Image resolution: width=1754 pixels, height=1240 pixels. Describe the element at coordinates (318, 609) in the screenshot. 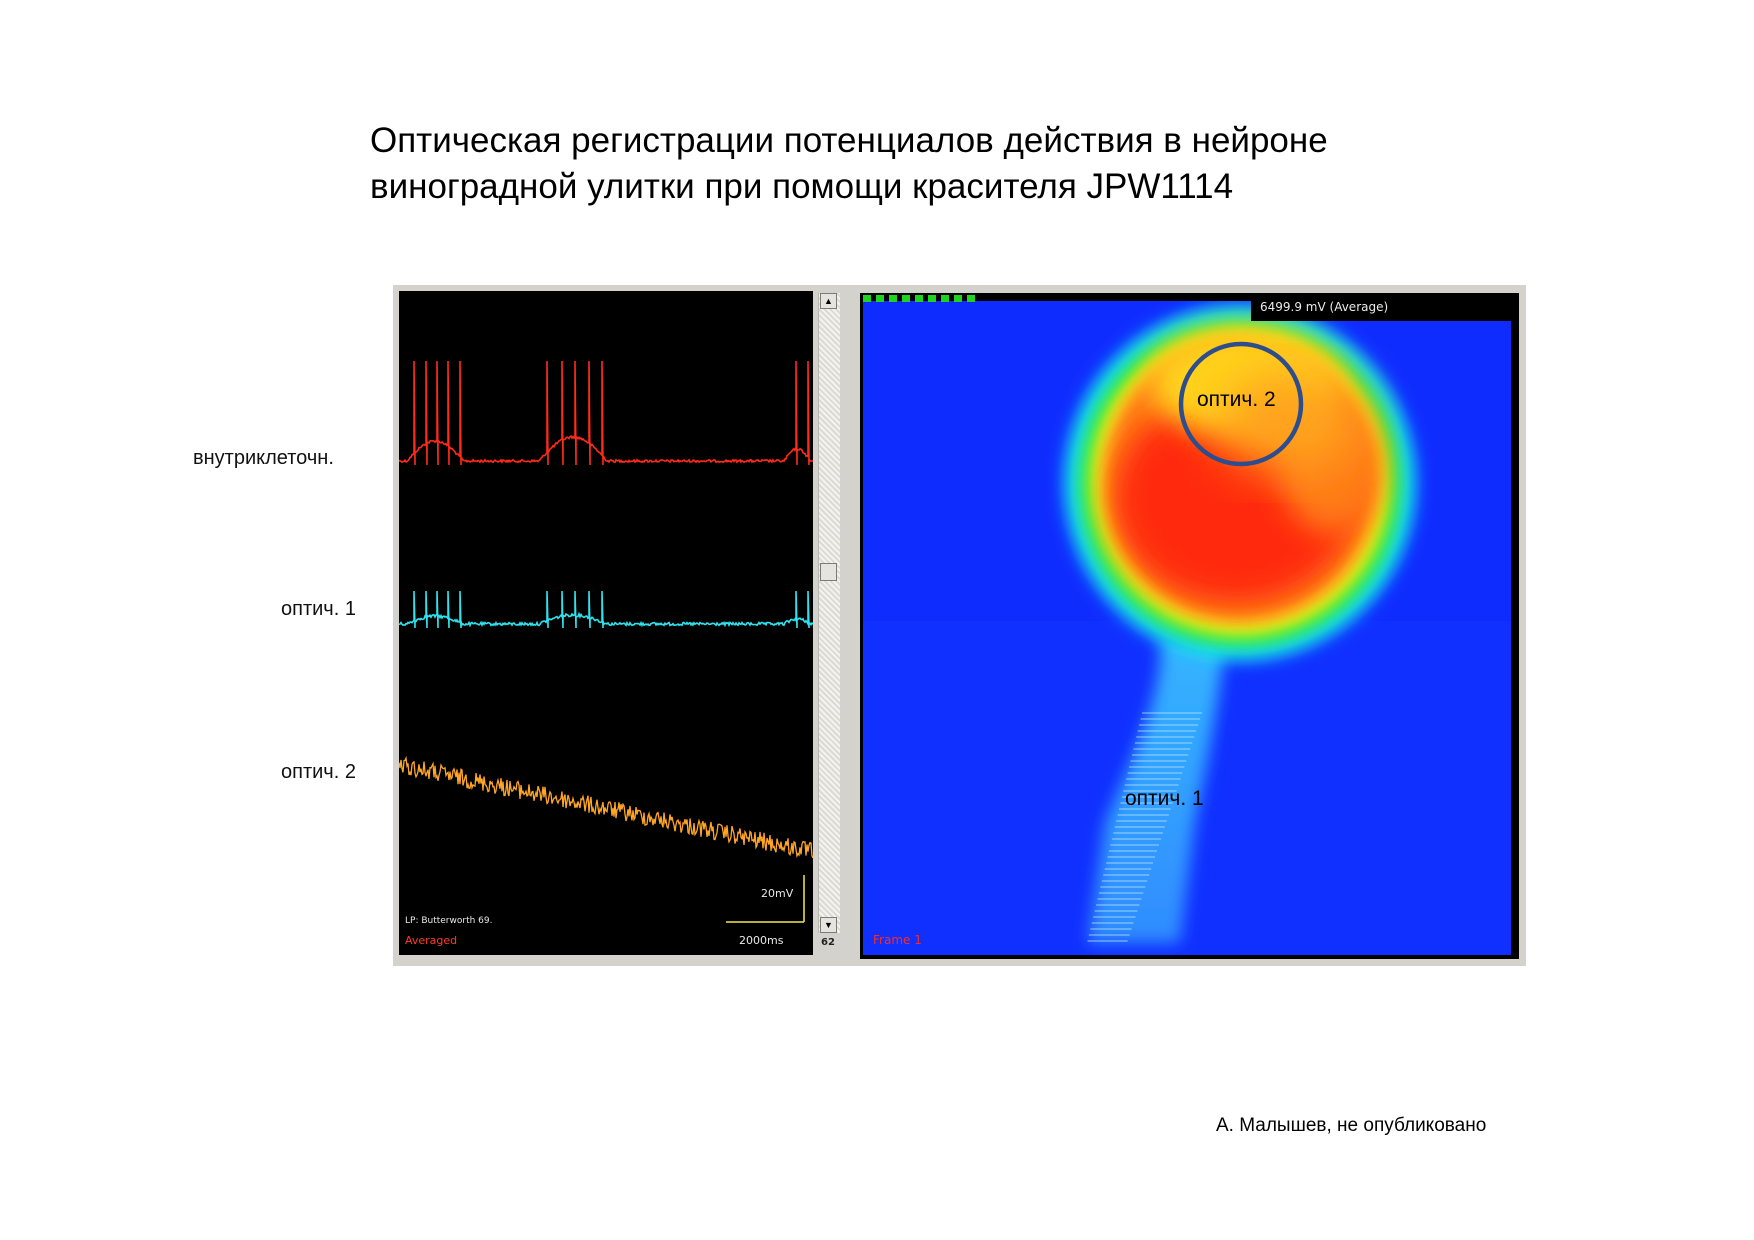

I see `label-optical-1: оптич. 1` at that location.